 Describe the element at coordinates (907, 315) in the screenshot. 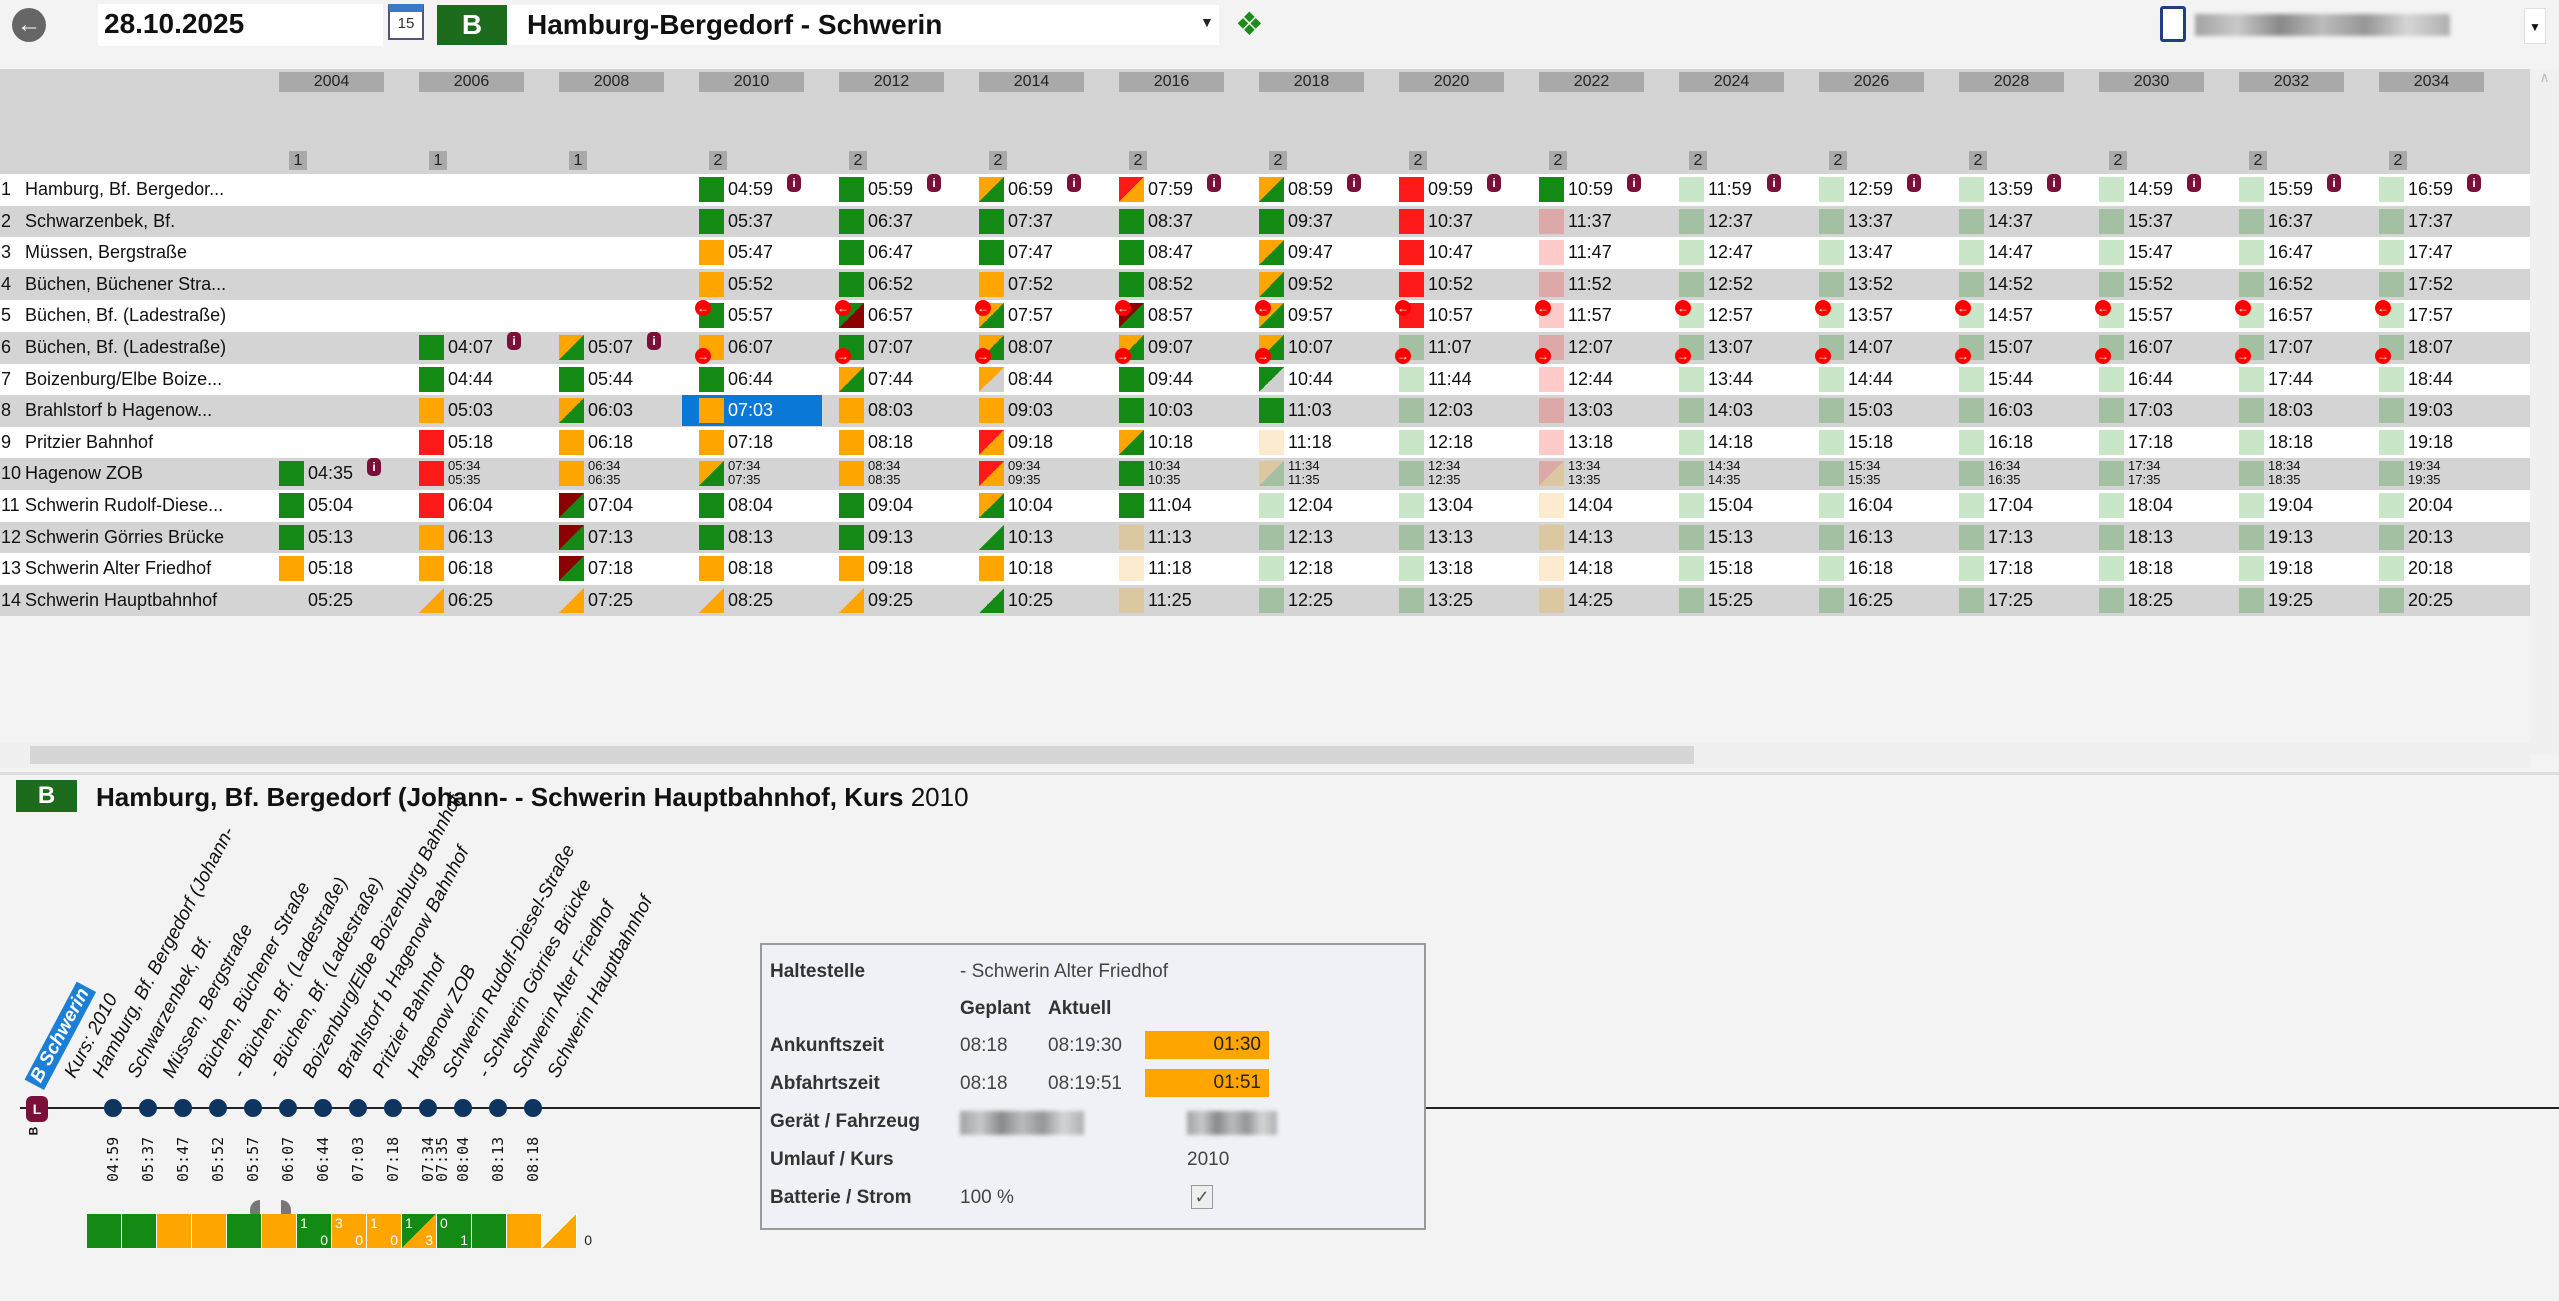

I see `trip-cell: 06:57 ←` at that location.